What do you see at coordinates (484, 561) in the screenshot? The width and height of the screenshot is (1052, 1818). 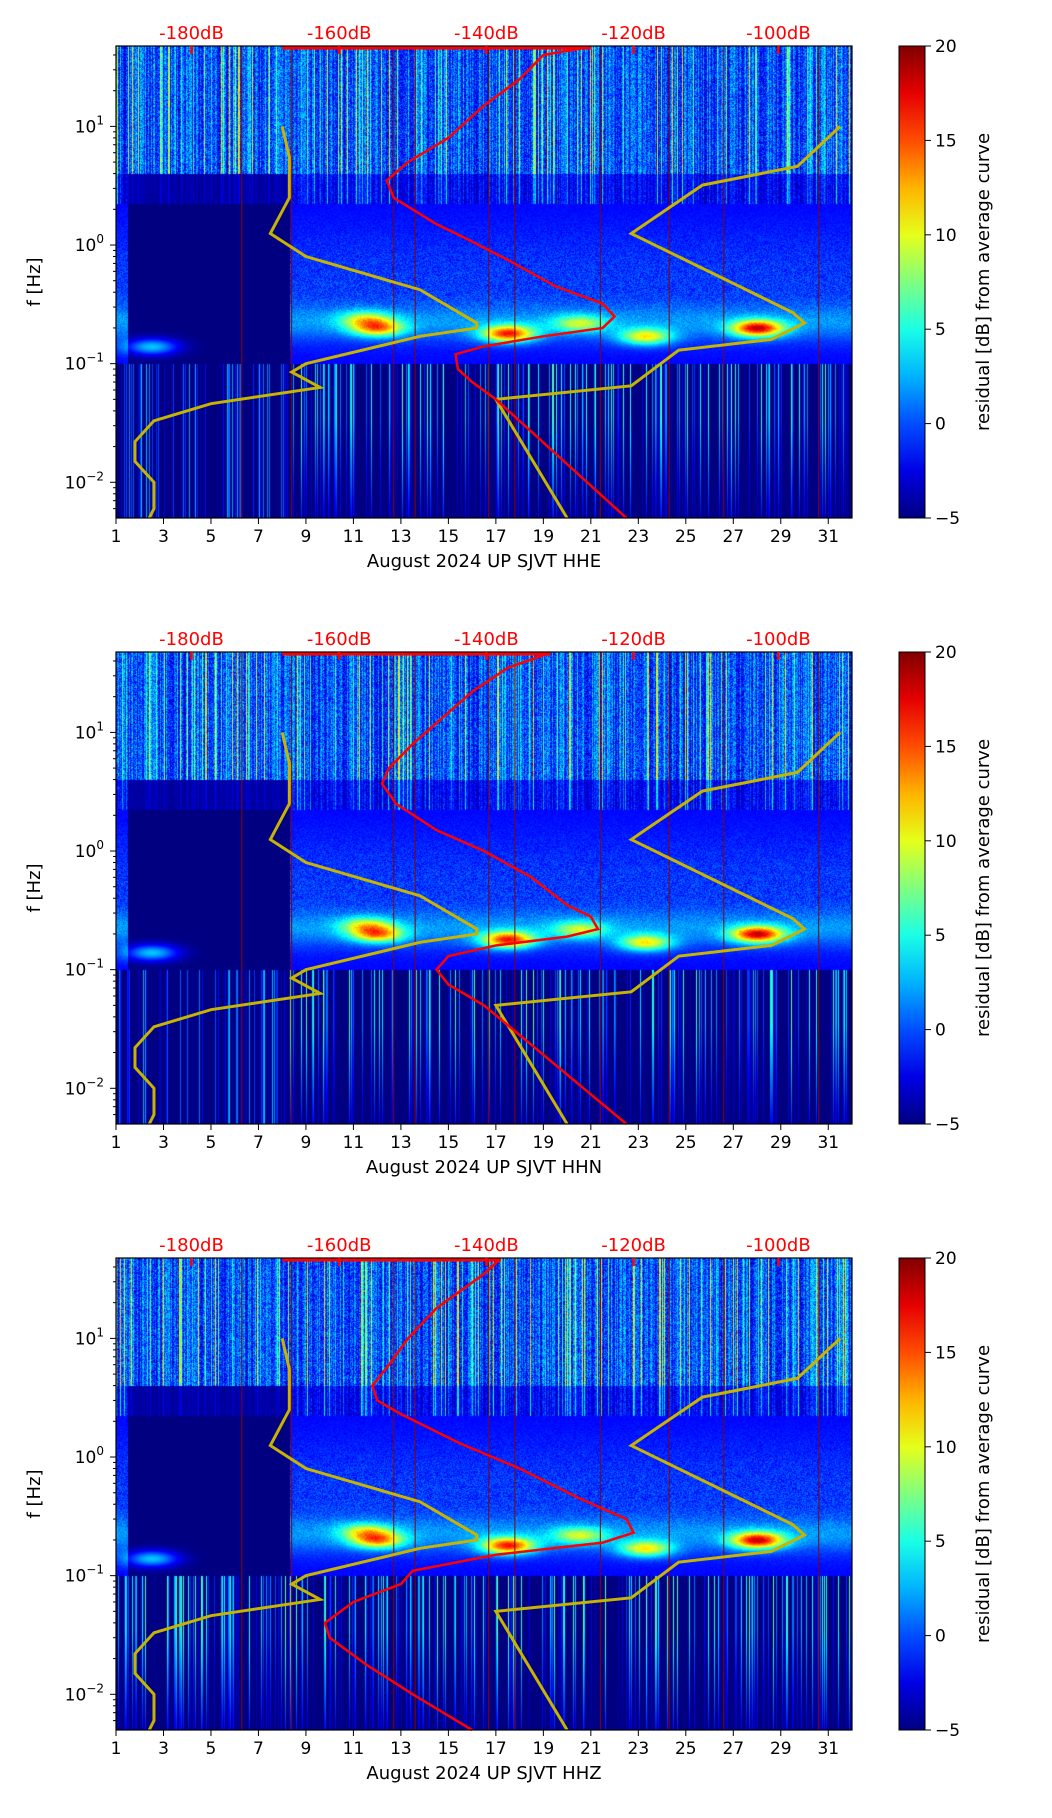 I see `x-axis-label: August 2024 UP SJVT HHE` at bounding box center [484, 561].